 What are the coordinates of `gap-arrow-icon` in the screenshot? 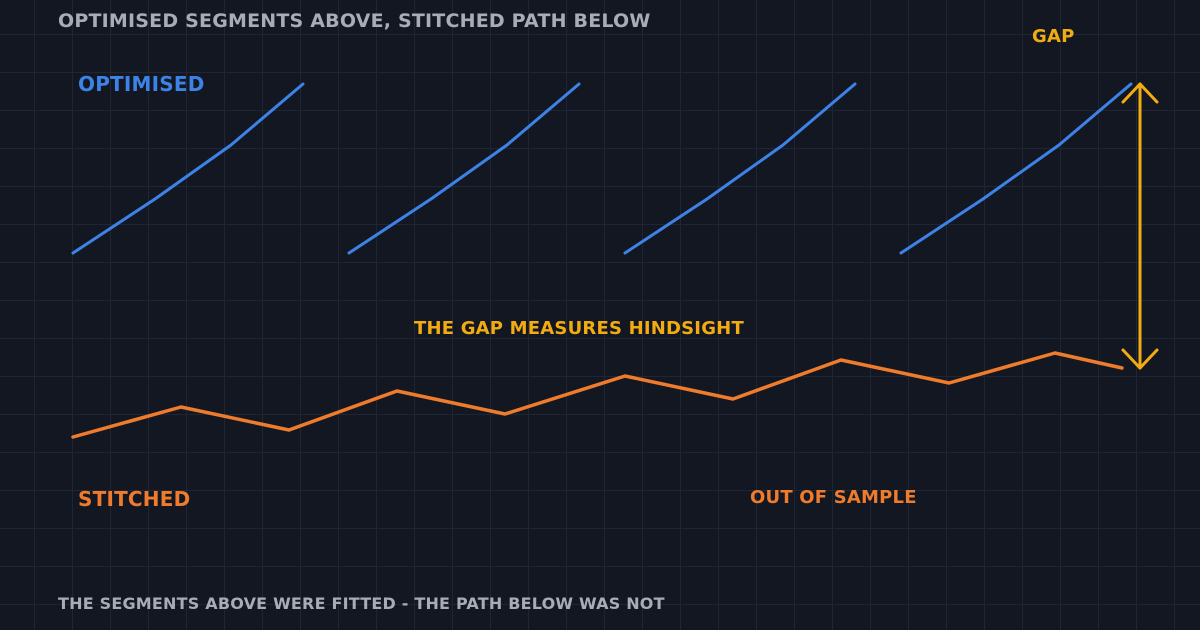 It's located at (1140, 226).